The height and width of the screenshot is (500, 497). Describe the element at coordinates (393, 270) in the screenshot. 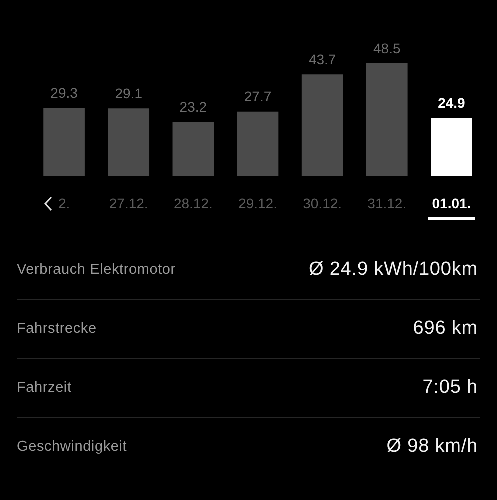

I see `text: Ø 24.9 kWh/100km` at that location.